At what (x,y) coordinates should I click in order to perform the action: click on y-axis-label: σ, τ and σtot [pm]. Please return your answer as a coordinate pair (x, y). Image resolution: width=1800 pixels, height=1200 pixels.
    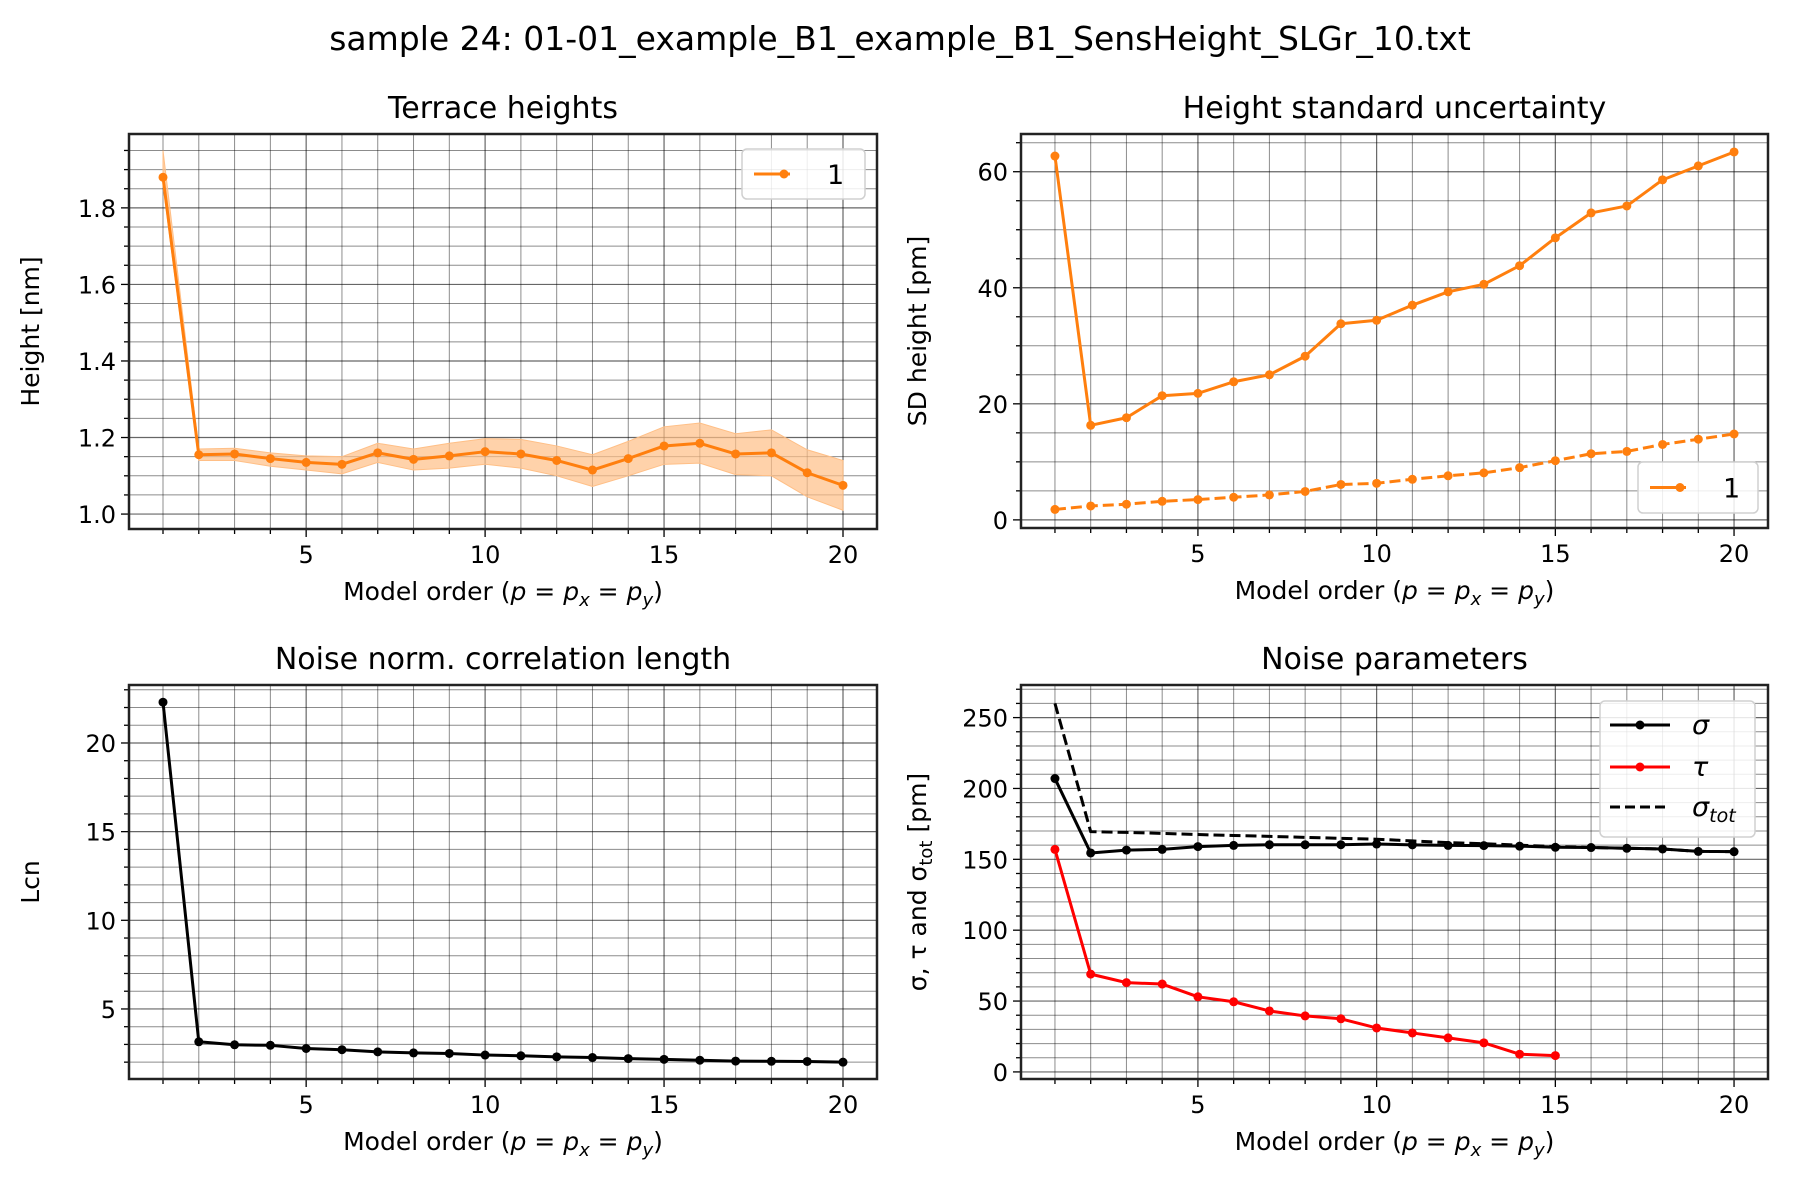
    Looking at the image, I should click on (920, 882).